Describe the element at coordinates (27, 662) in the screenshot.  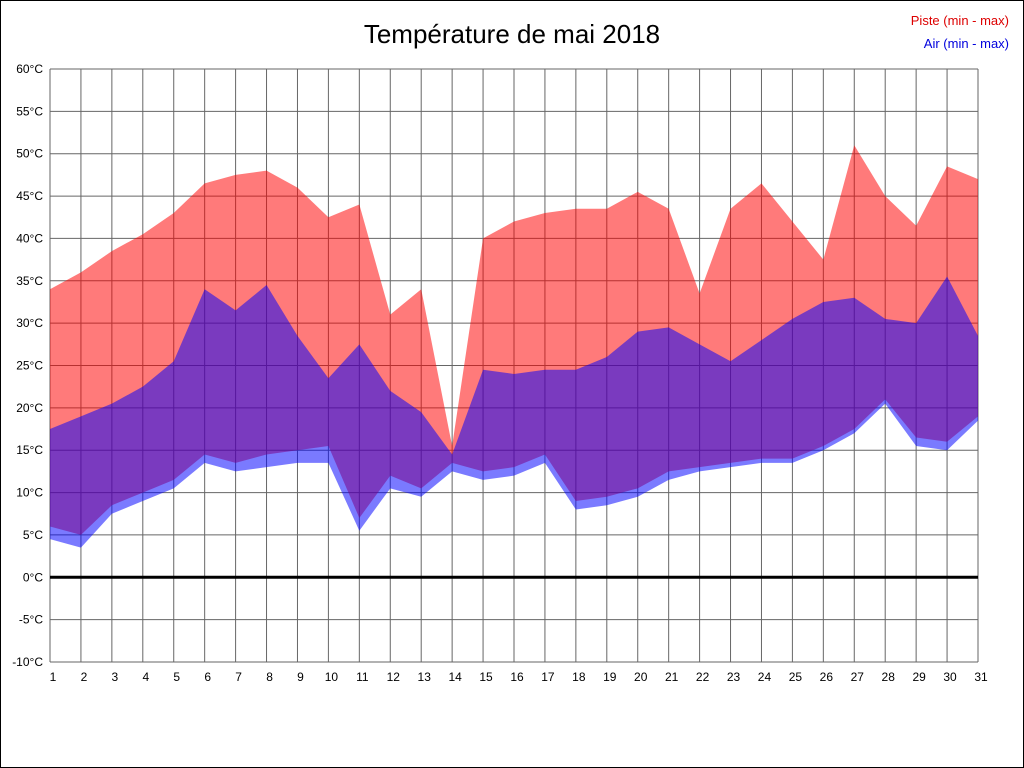
I see `y-tick-label: -10°C` at that location.